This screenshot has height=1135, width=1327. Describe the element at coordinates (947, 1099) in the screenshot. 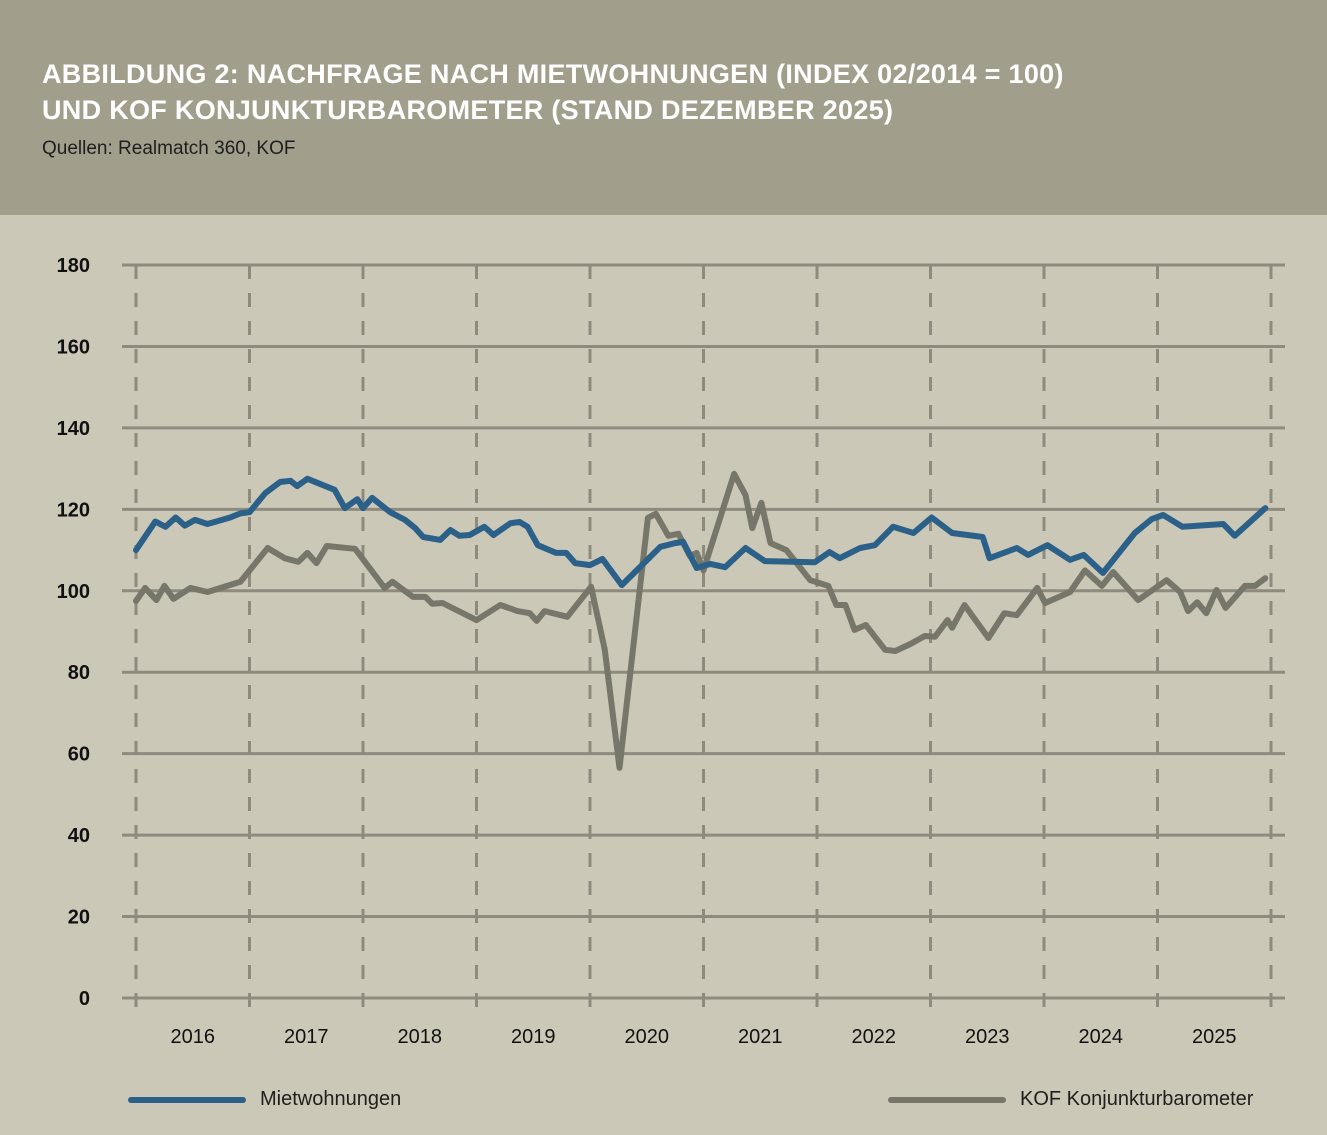

I see `legend-swatch-grey` at that location.